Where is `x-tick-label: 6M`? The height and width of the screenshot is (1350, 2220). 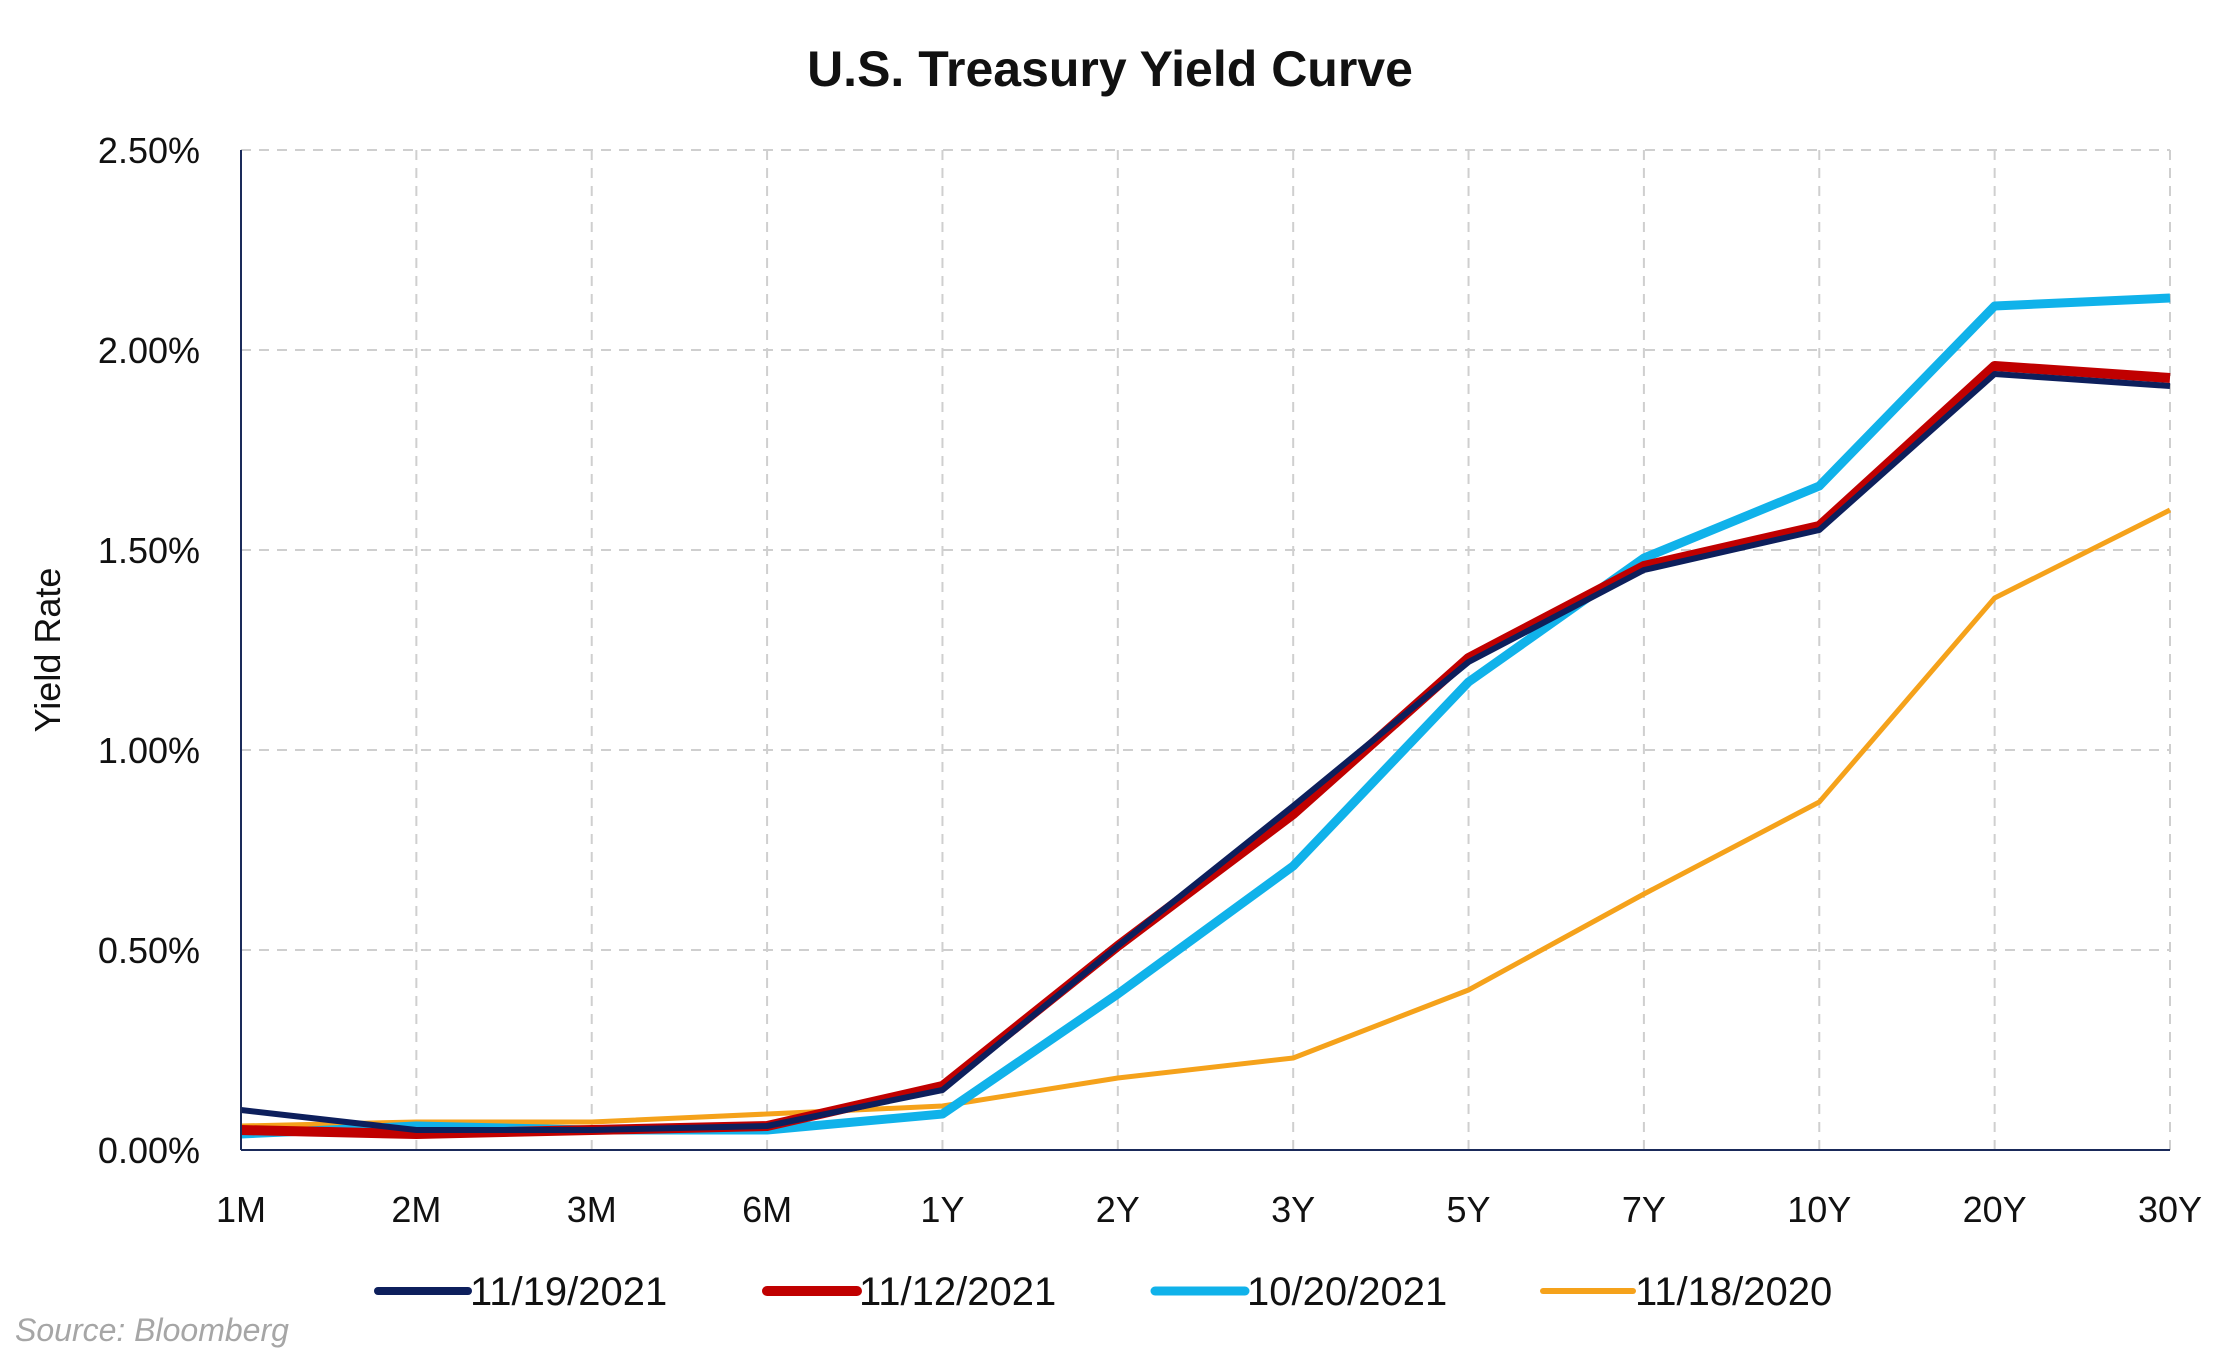 x-tick-label: 6M is located at coordinates (767, 1209).